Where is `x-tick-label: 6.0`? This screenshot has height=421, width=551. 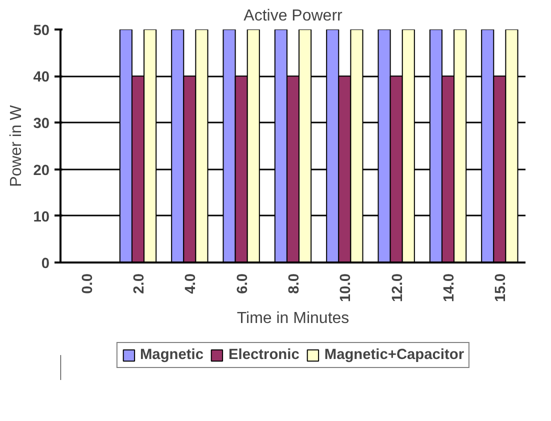
x-tick-label: 6.0 is located at coordinates (242, 284).